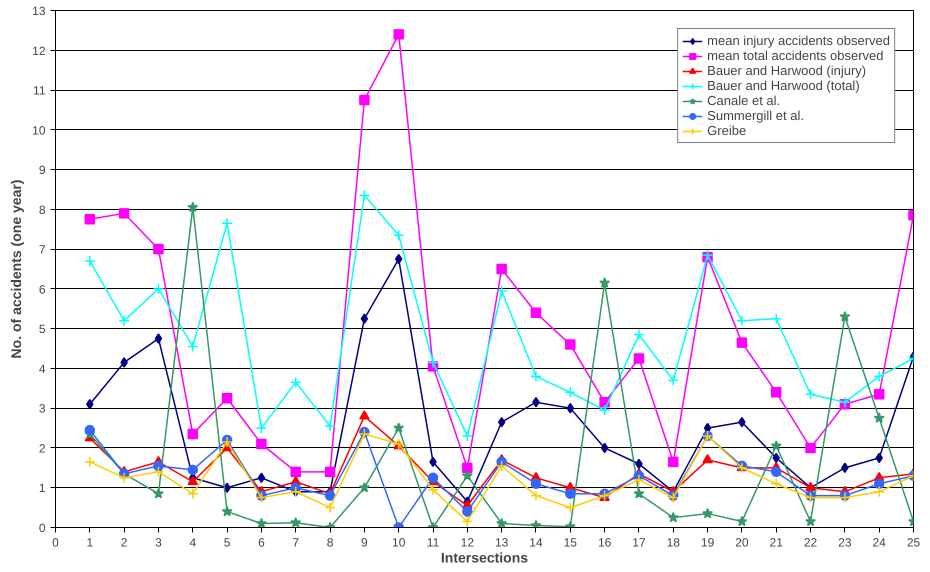  Describe the element at coordinates (786, 70) in the screenshot. I see `legend-label: Bauer and Harwood (injury)` at that location.